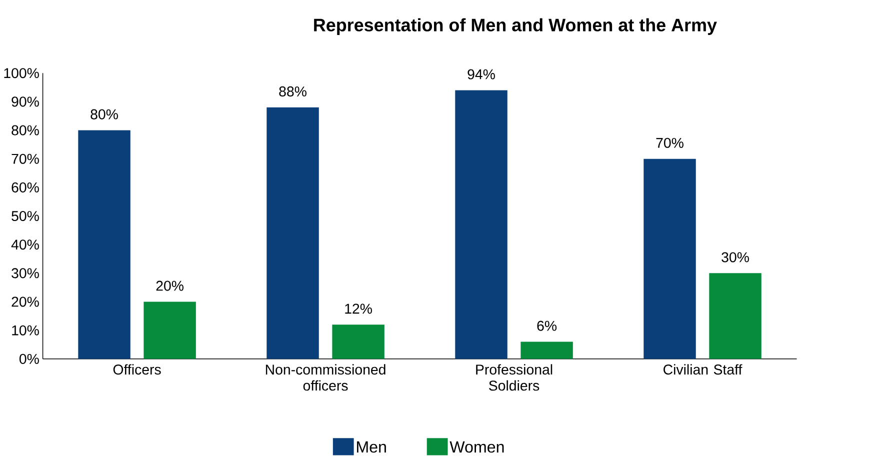 The width and height of the screenshot is (891, 470). What do you see at coordinates (481, 74) in the screenshot?
I see `data-label: 94%` at bounding box center [481, 74].